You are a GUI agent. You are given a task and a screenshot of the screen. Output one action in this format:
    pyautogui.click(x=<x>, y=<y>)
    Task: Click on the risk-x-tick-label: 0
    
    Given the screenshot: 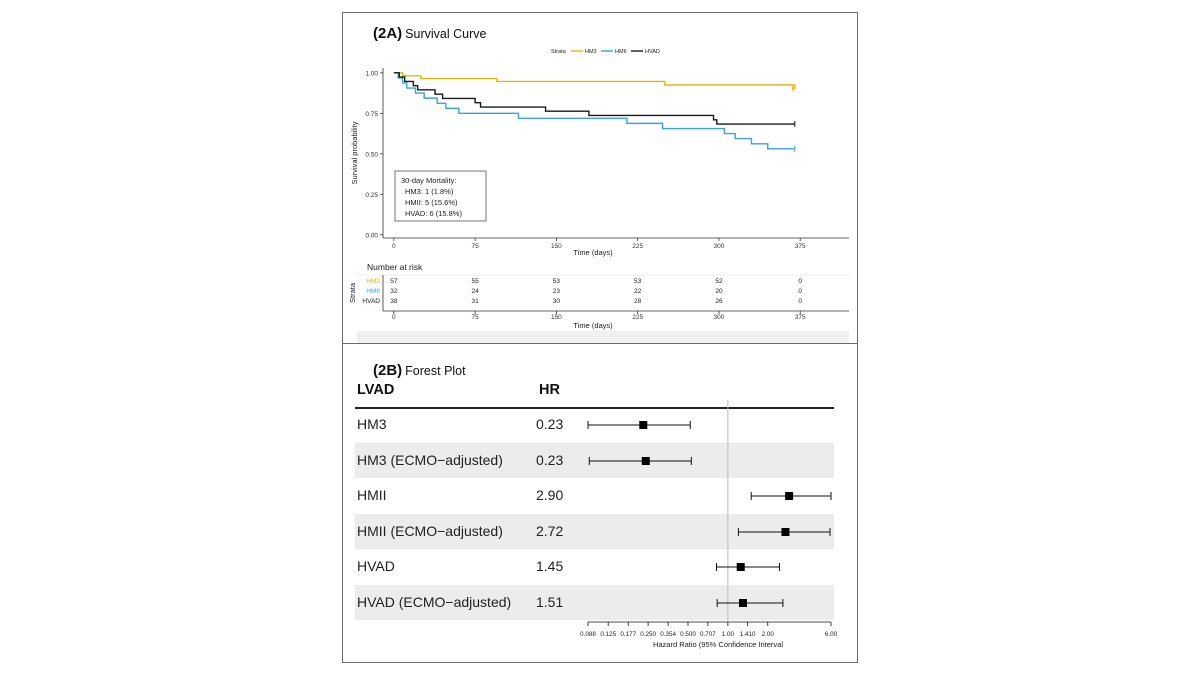 What is the action you would take?
    pyautogui.click(x=394, y=317)
    